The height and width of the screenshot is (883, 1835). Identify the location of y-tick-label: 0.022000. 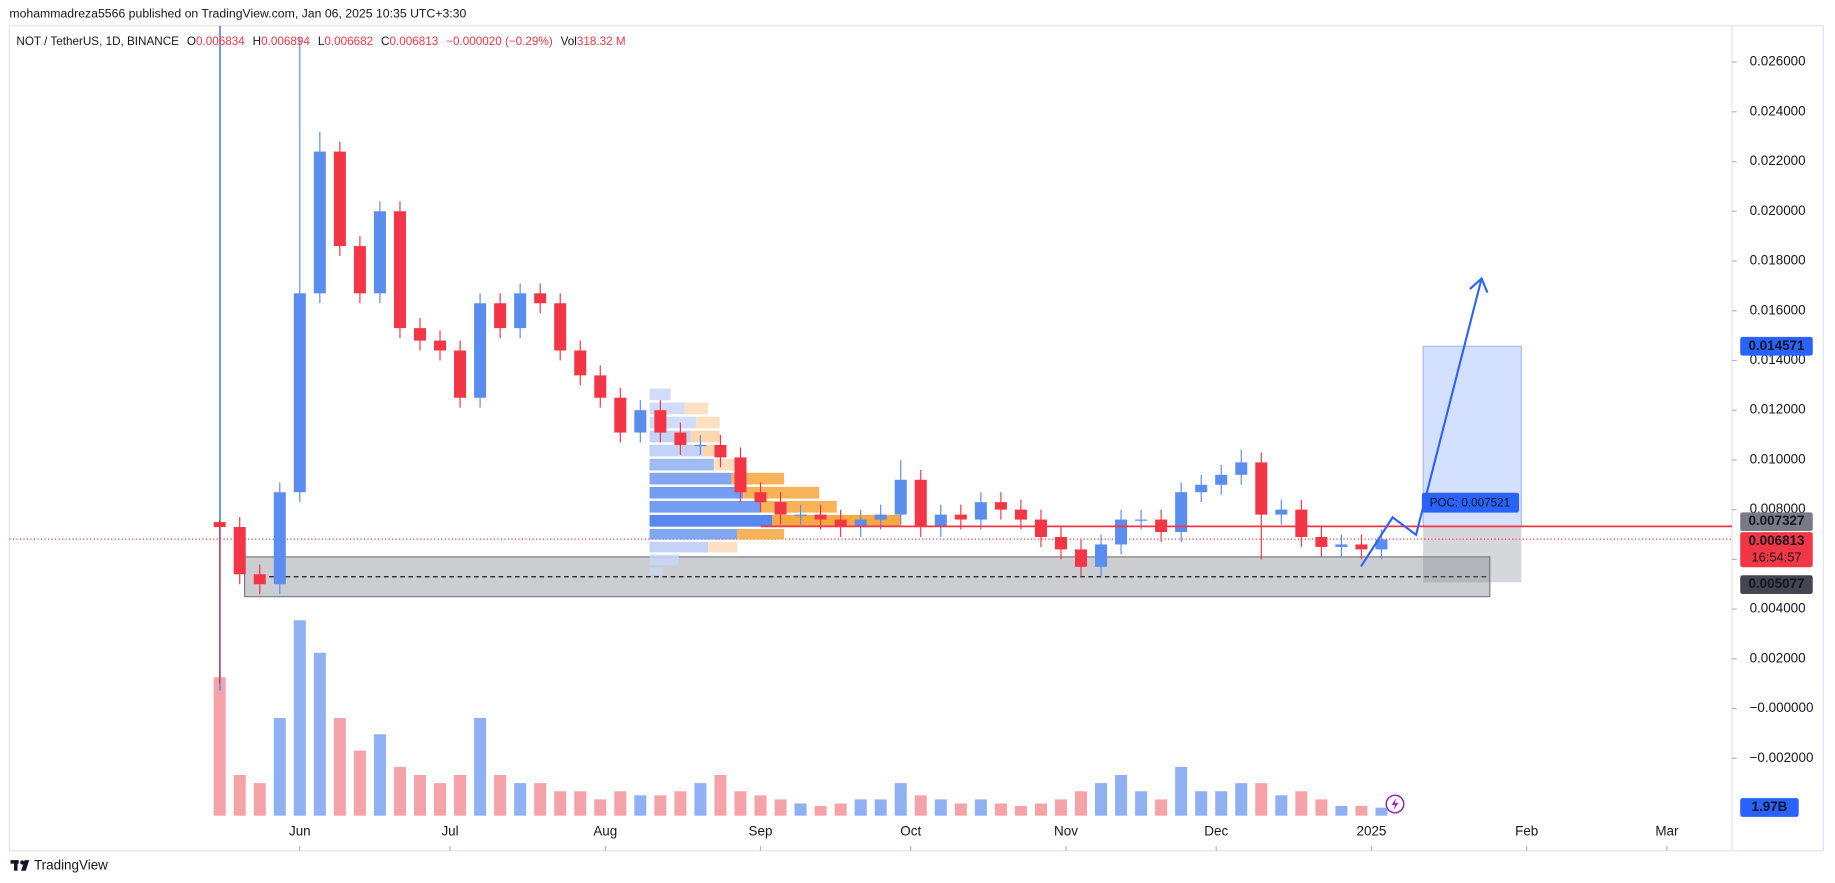
(1778, 160).